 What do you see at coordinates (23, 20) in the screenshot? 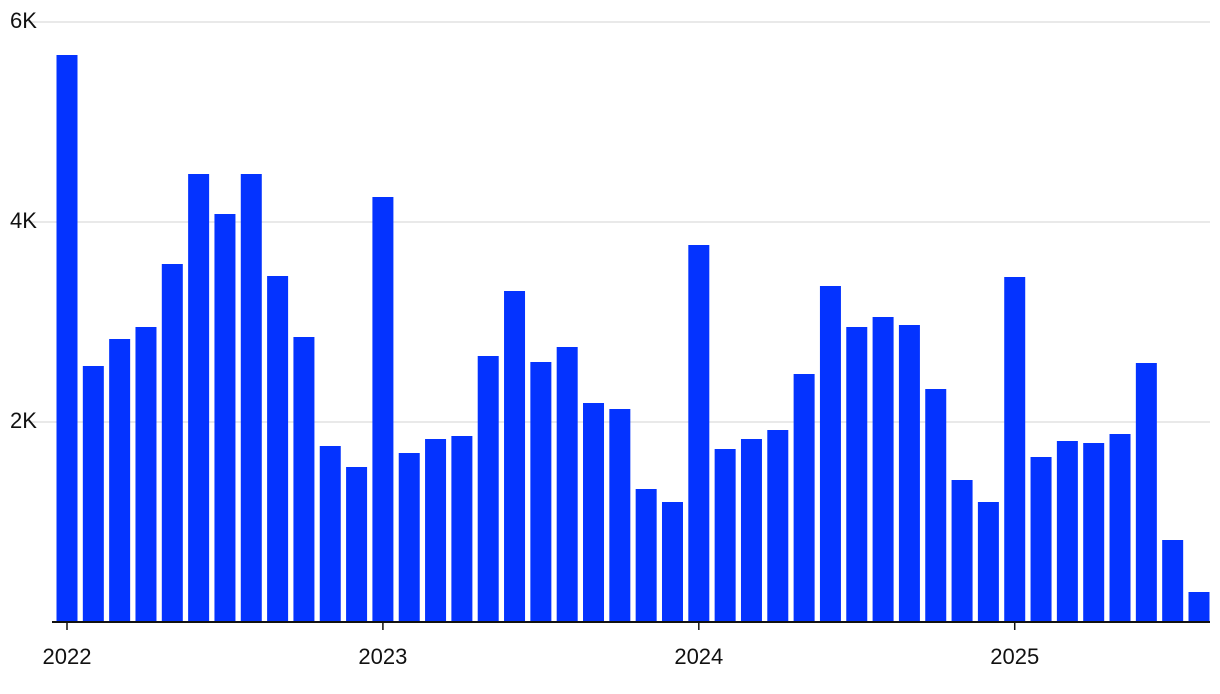
I see `y-tick-label: 6K` at bounding box center [23, 20].